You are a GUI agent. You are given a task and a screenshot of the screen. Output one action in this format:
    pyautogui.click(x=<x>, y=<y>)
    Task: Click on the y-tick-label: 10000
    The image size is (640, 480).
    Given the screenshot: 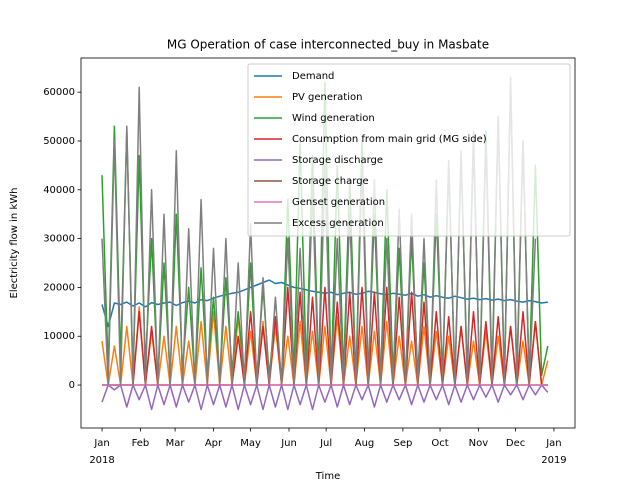 What is the action you would take?
    pyautogui.click(x=59, y=336)
    